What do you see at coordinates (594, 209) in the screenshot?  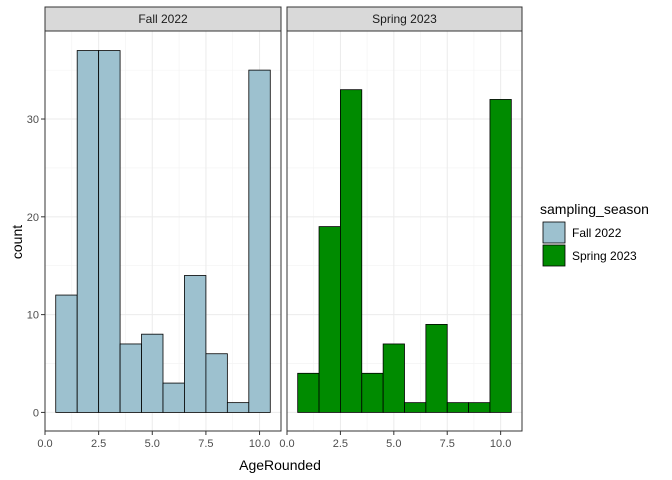 I see `legend-title: sampling_season` at bounding box center [594, 209].